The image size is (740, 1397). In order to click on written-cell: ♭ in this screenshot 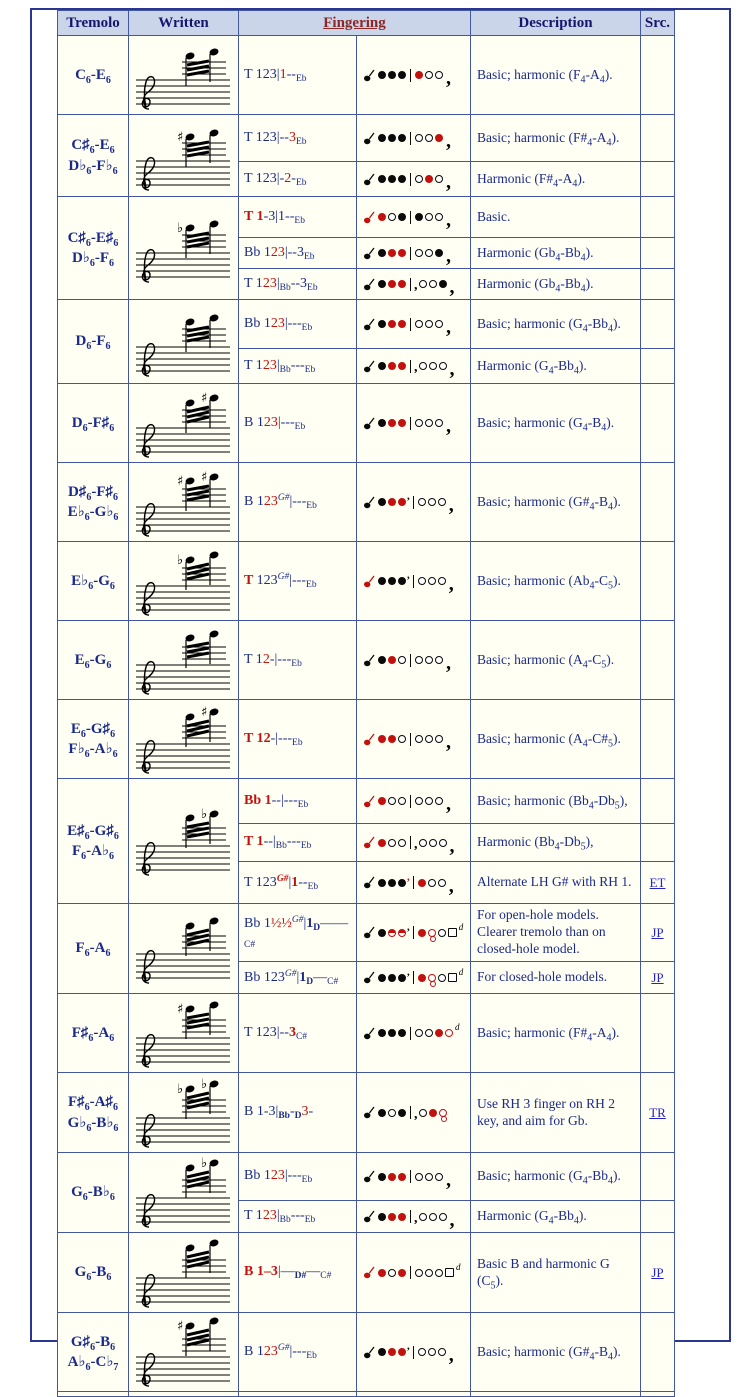, I will do `click(183, 581)`.